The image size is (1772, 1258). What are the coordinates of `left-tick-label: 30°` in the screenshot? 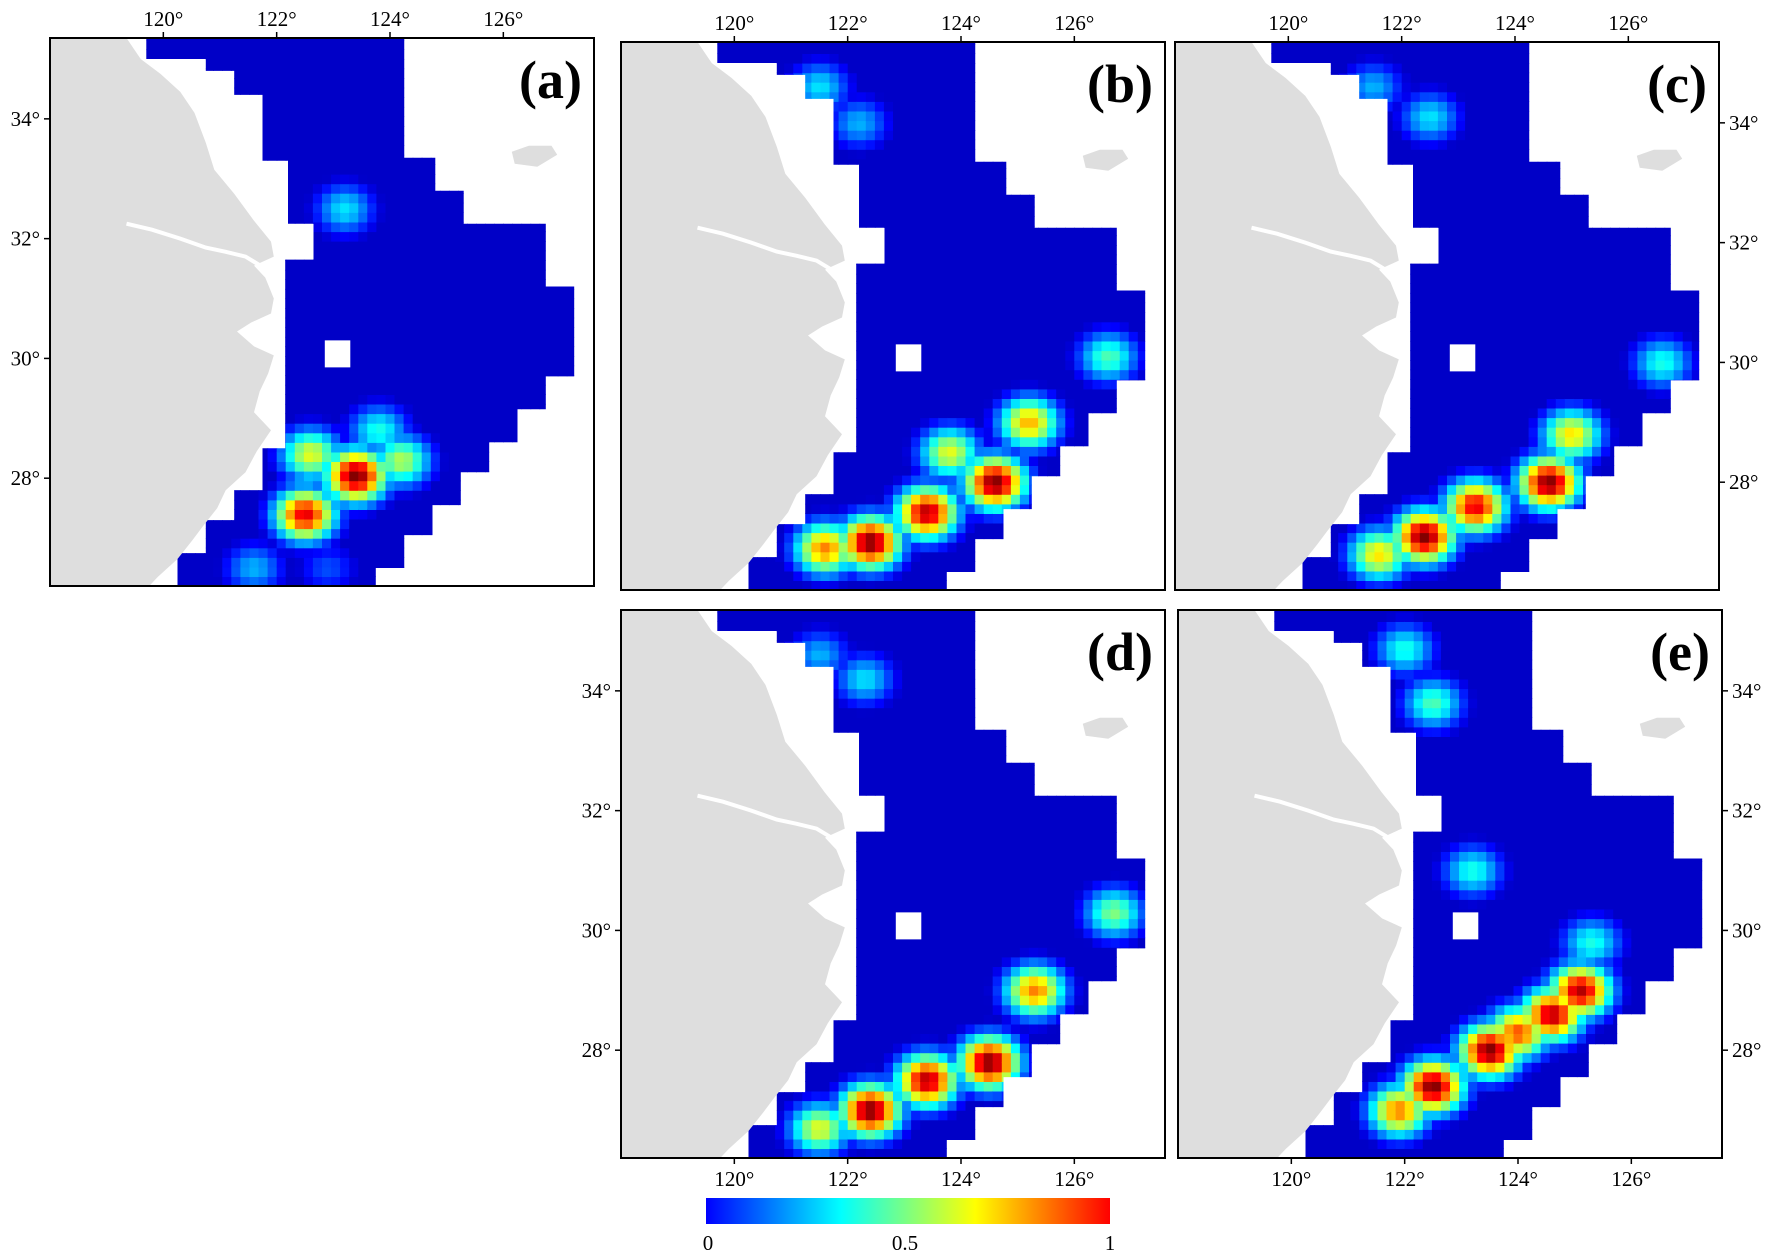 It's located at (25, 358).